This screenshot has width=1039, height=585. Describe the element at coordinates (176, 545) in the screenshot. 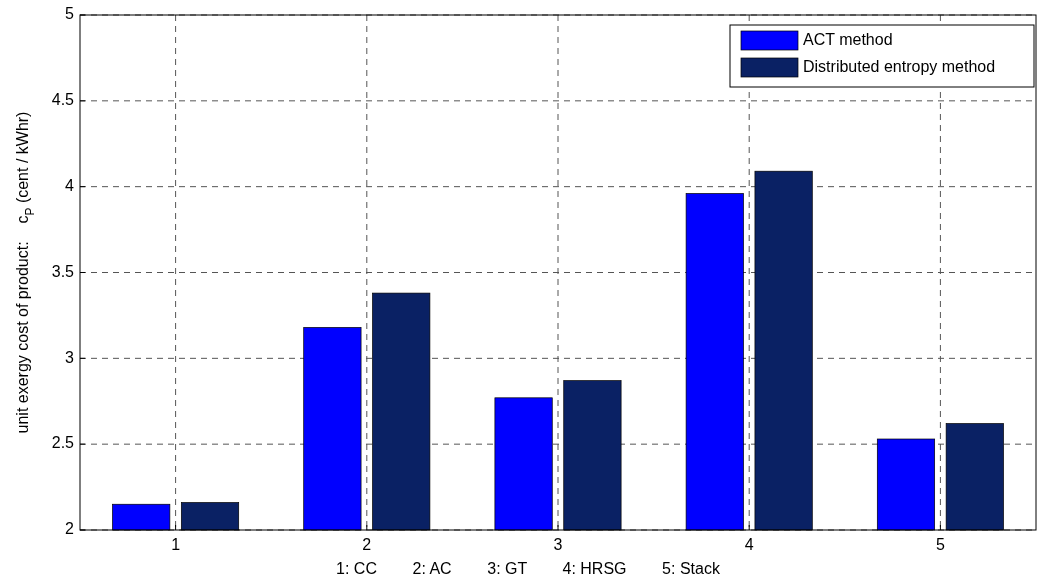

I see `x-tick-label: 1` at that location.